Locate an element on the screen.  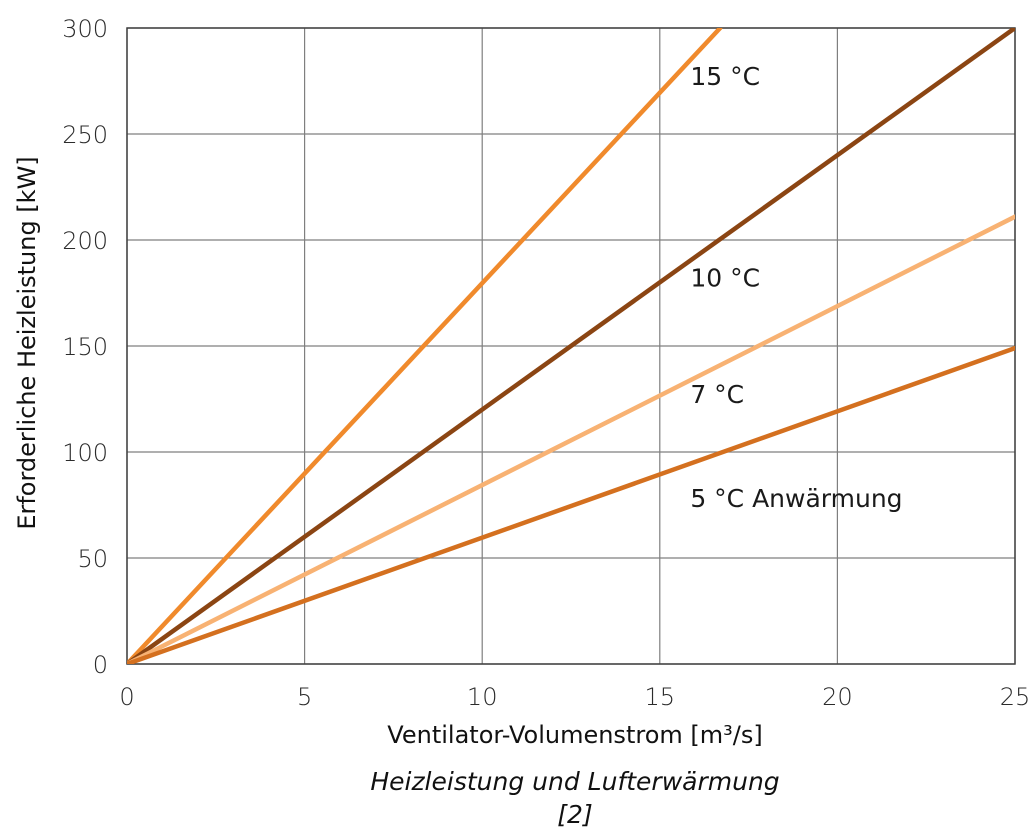
y-tick-label-6: 300 is located at coordinates (85, 29).